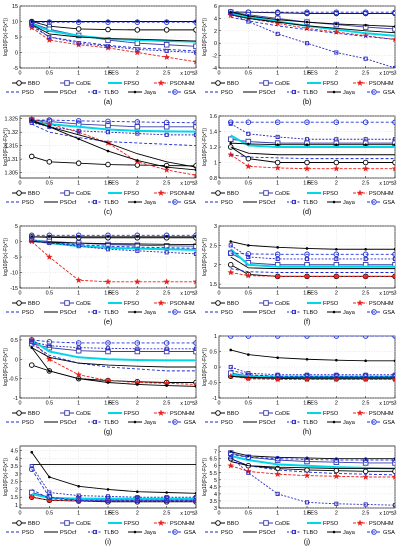 This screenshot has height=550, width=404. I want to click on x-tick-label: 0, so click(219, 294).